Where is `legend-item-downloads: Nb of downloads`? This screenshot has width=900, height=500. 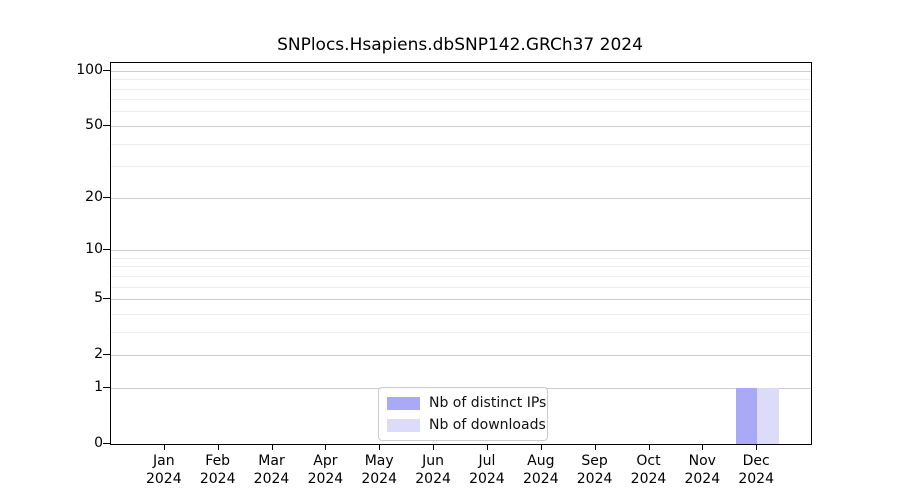
legend-item-downloads: Nb of downloads is located at coordinates (466, 425).